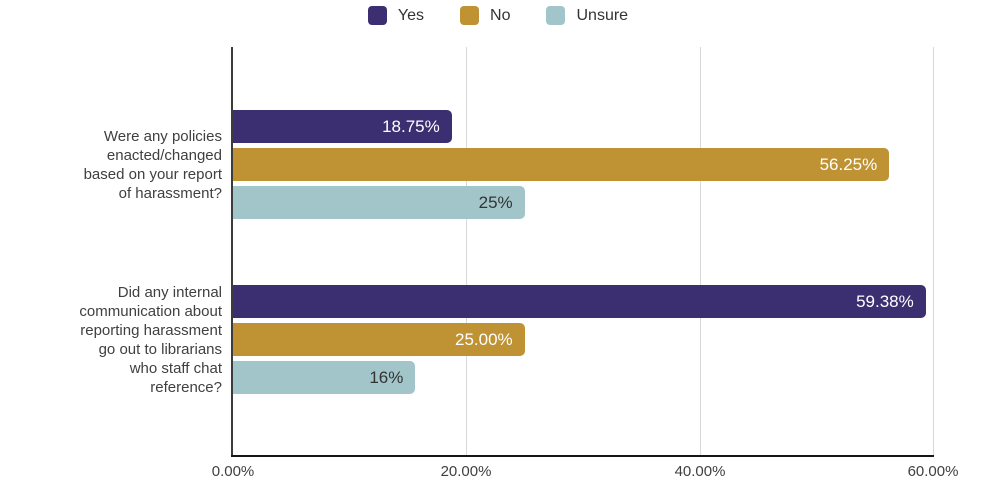  Describe the element at coordinates (485, 15) in the screenshot. I see `legend-item-no: No` at that location.